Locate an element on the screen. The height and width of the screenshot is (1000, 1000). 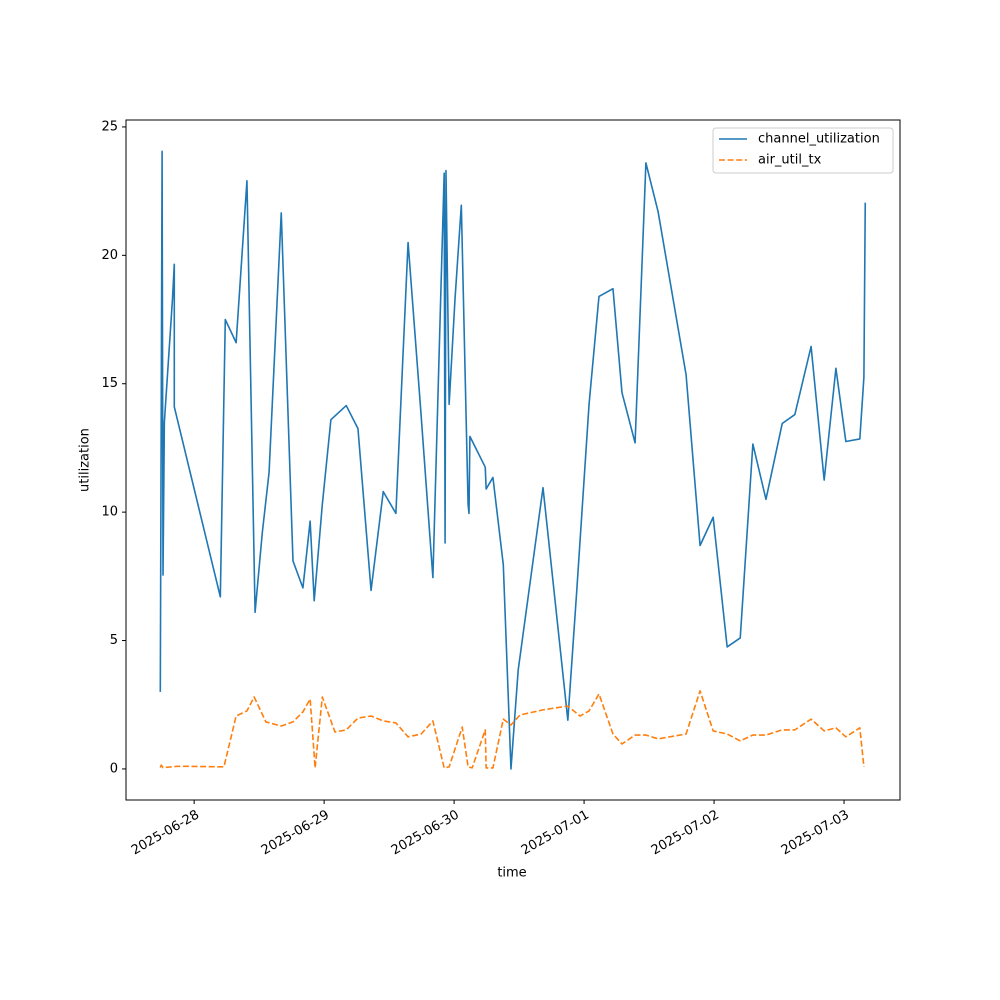
x-axis-label: time is located at coordinates (511, 873).